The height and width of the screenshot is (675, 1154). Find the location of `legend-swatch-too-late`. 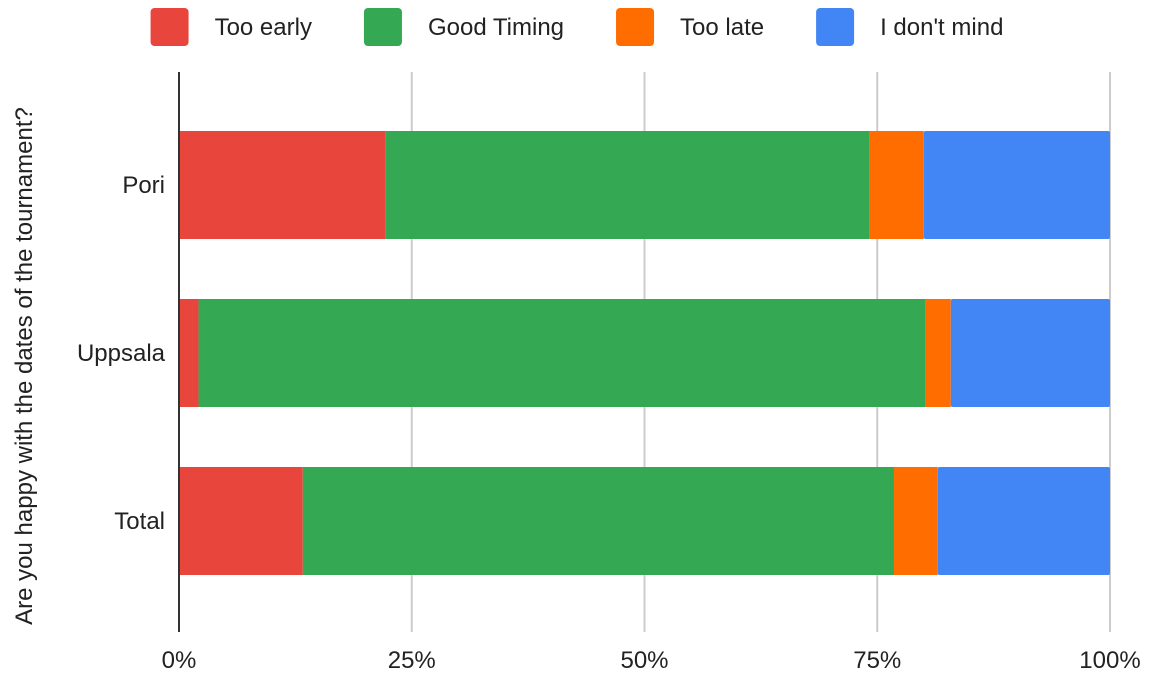

legend-swatch-too-late is located at coordinates (635, 27).